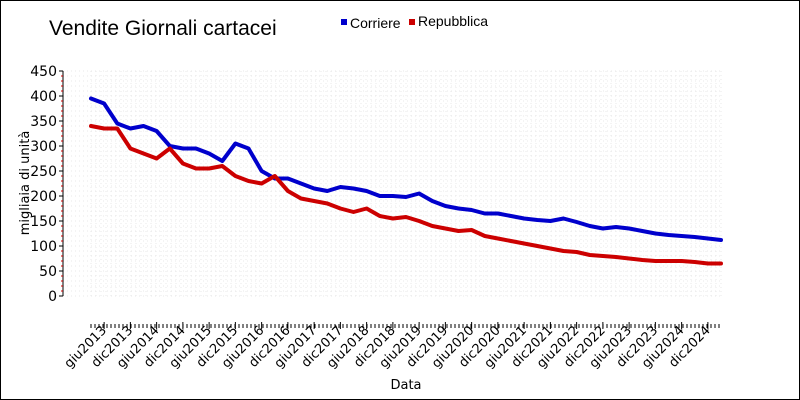 The image size is (800, 400). What do you see at coordinates (52, 297) in the screenshot?
I see `y-tick-label: 0` at bounding box center [52, 297].